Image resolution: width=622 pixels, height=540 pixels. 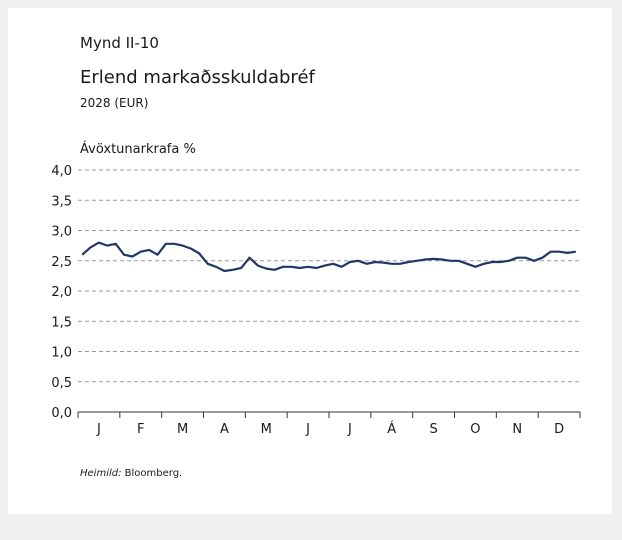 I want to click on y-tick-label: 2,0, so click(x=61, y=292).